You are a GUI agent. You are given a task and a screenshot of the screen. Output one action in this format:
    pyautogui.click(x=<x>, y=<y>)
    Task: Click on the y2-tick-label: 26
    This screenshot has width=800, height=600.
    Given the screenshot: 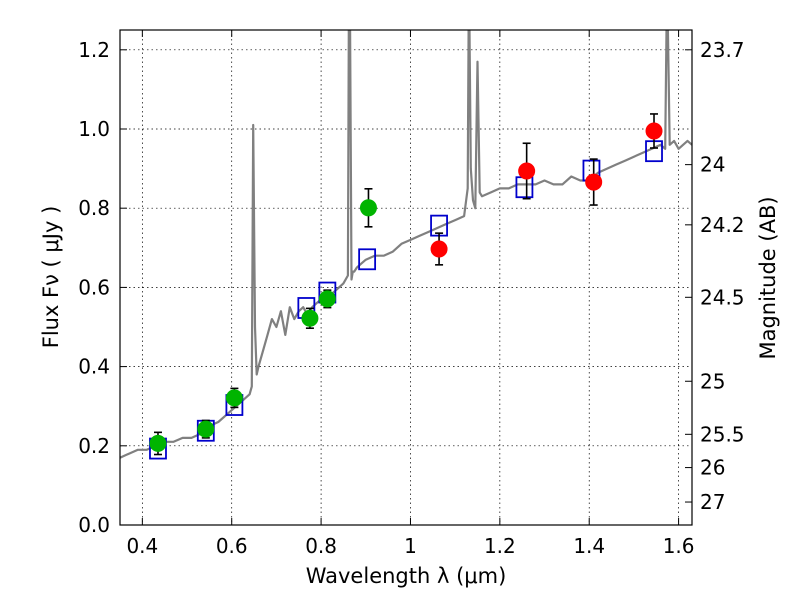 What is the action you would take?
    pyautogui.click(x=712, y=468)
    